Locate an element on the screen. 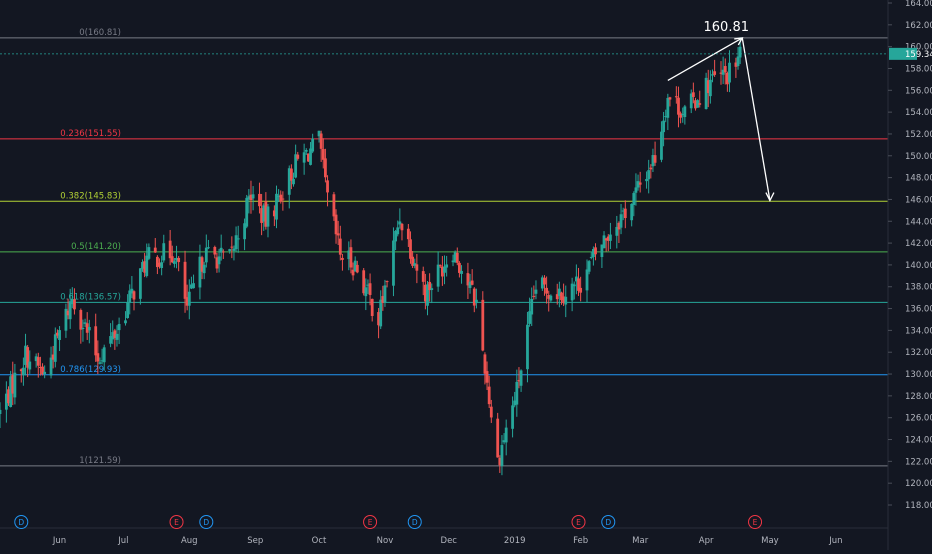 This screenshot has height=554, width=932. marker-letter: E is located at coordinates (176, 522).